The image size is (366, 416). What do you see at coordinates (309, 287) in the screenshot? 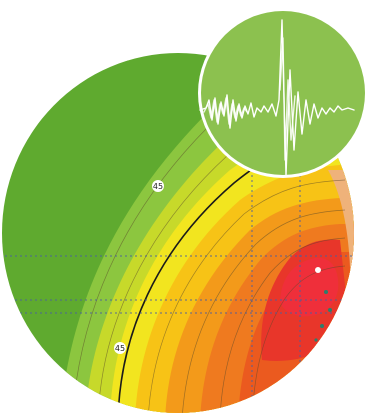
I see `zone-red-hot` at bounding box center [309, 287].